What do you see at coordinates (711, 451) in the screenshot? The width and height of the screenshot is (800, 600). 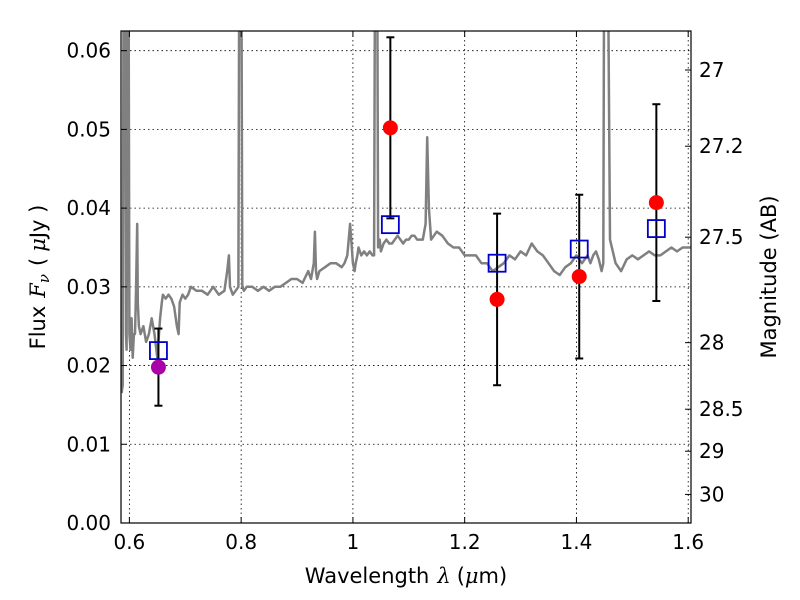 I see `y2-tick-label: 29` at bounding box center [711, 451].